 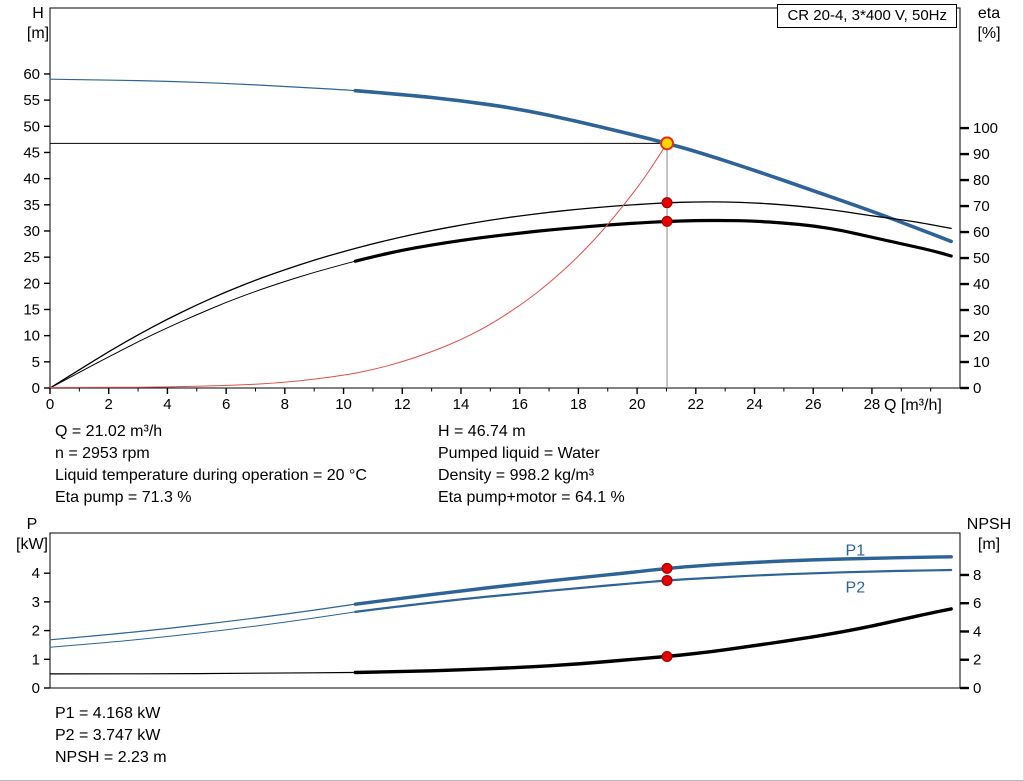 I want to click on y-left-tick-label: 1, so click(x=36, y=659).